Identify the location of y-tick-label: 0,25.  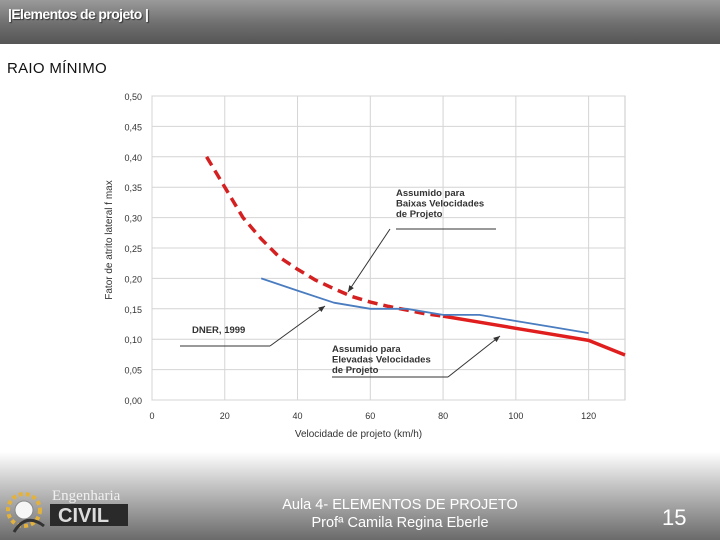
(133, 249).